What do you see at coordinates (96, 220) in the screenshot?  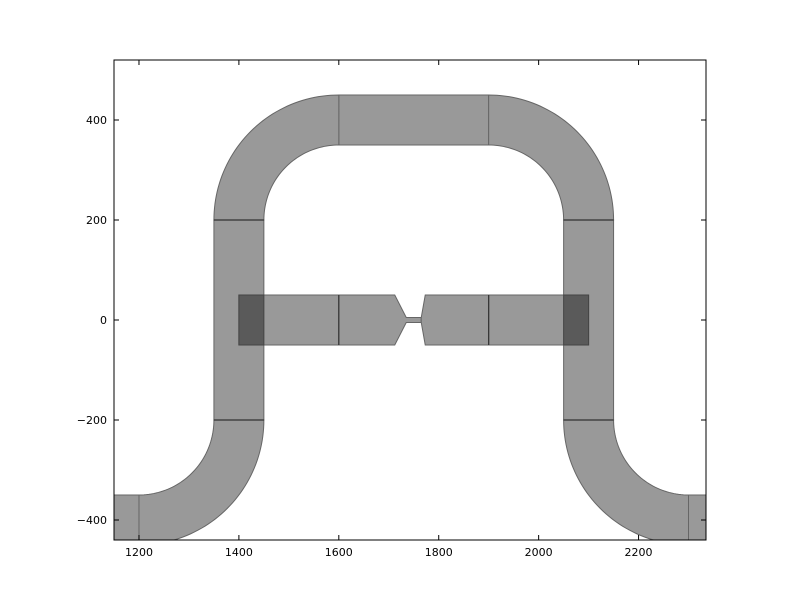 I see `y-tick-label: 200` at bounding box center [96, 220].